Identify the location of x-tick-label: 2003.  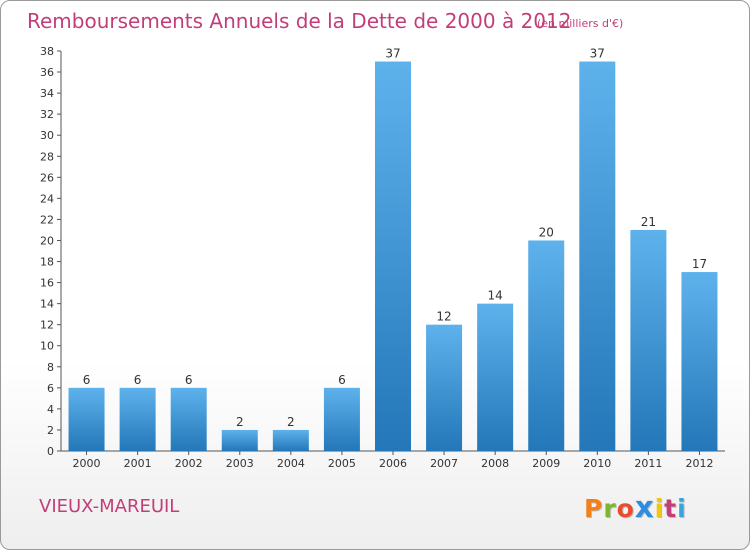
(240, 463).